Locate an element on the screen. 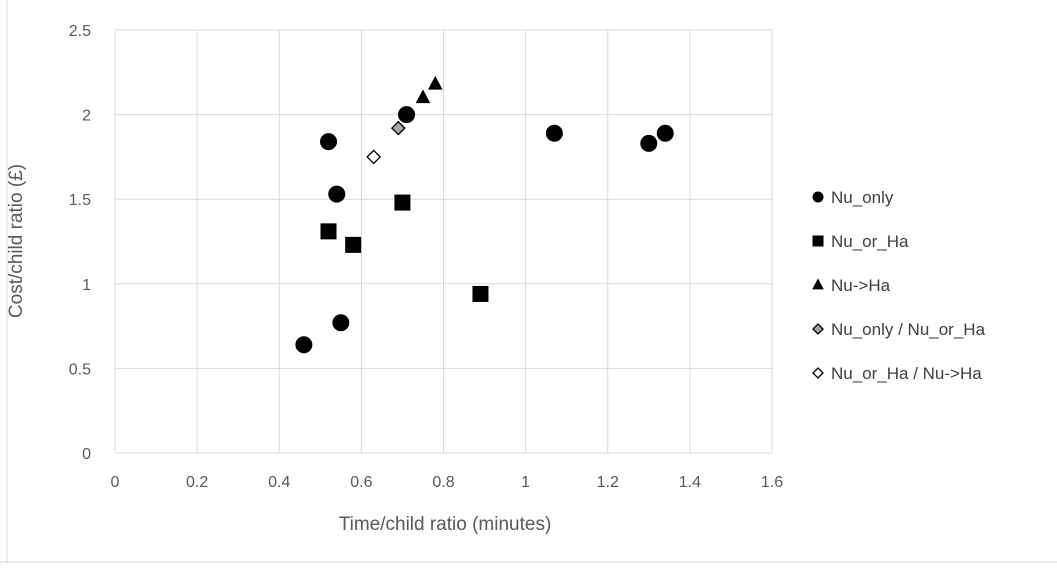 The width and height of the screenshot is (1057, 568). x-tick-label: 1 is located at coordinates (525, 482).